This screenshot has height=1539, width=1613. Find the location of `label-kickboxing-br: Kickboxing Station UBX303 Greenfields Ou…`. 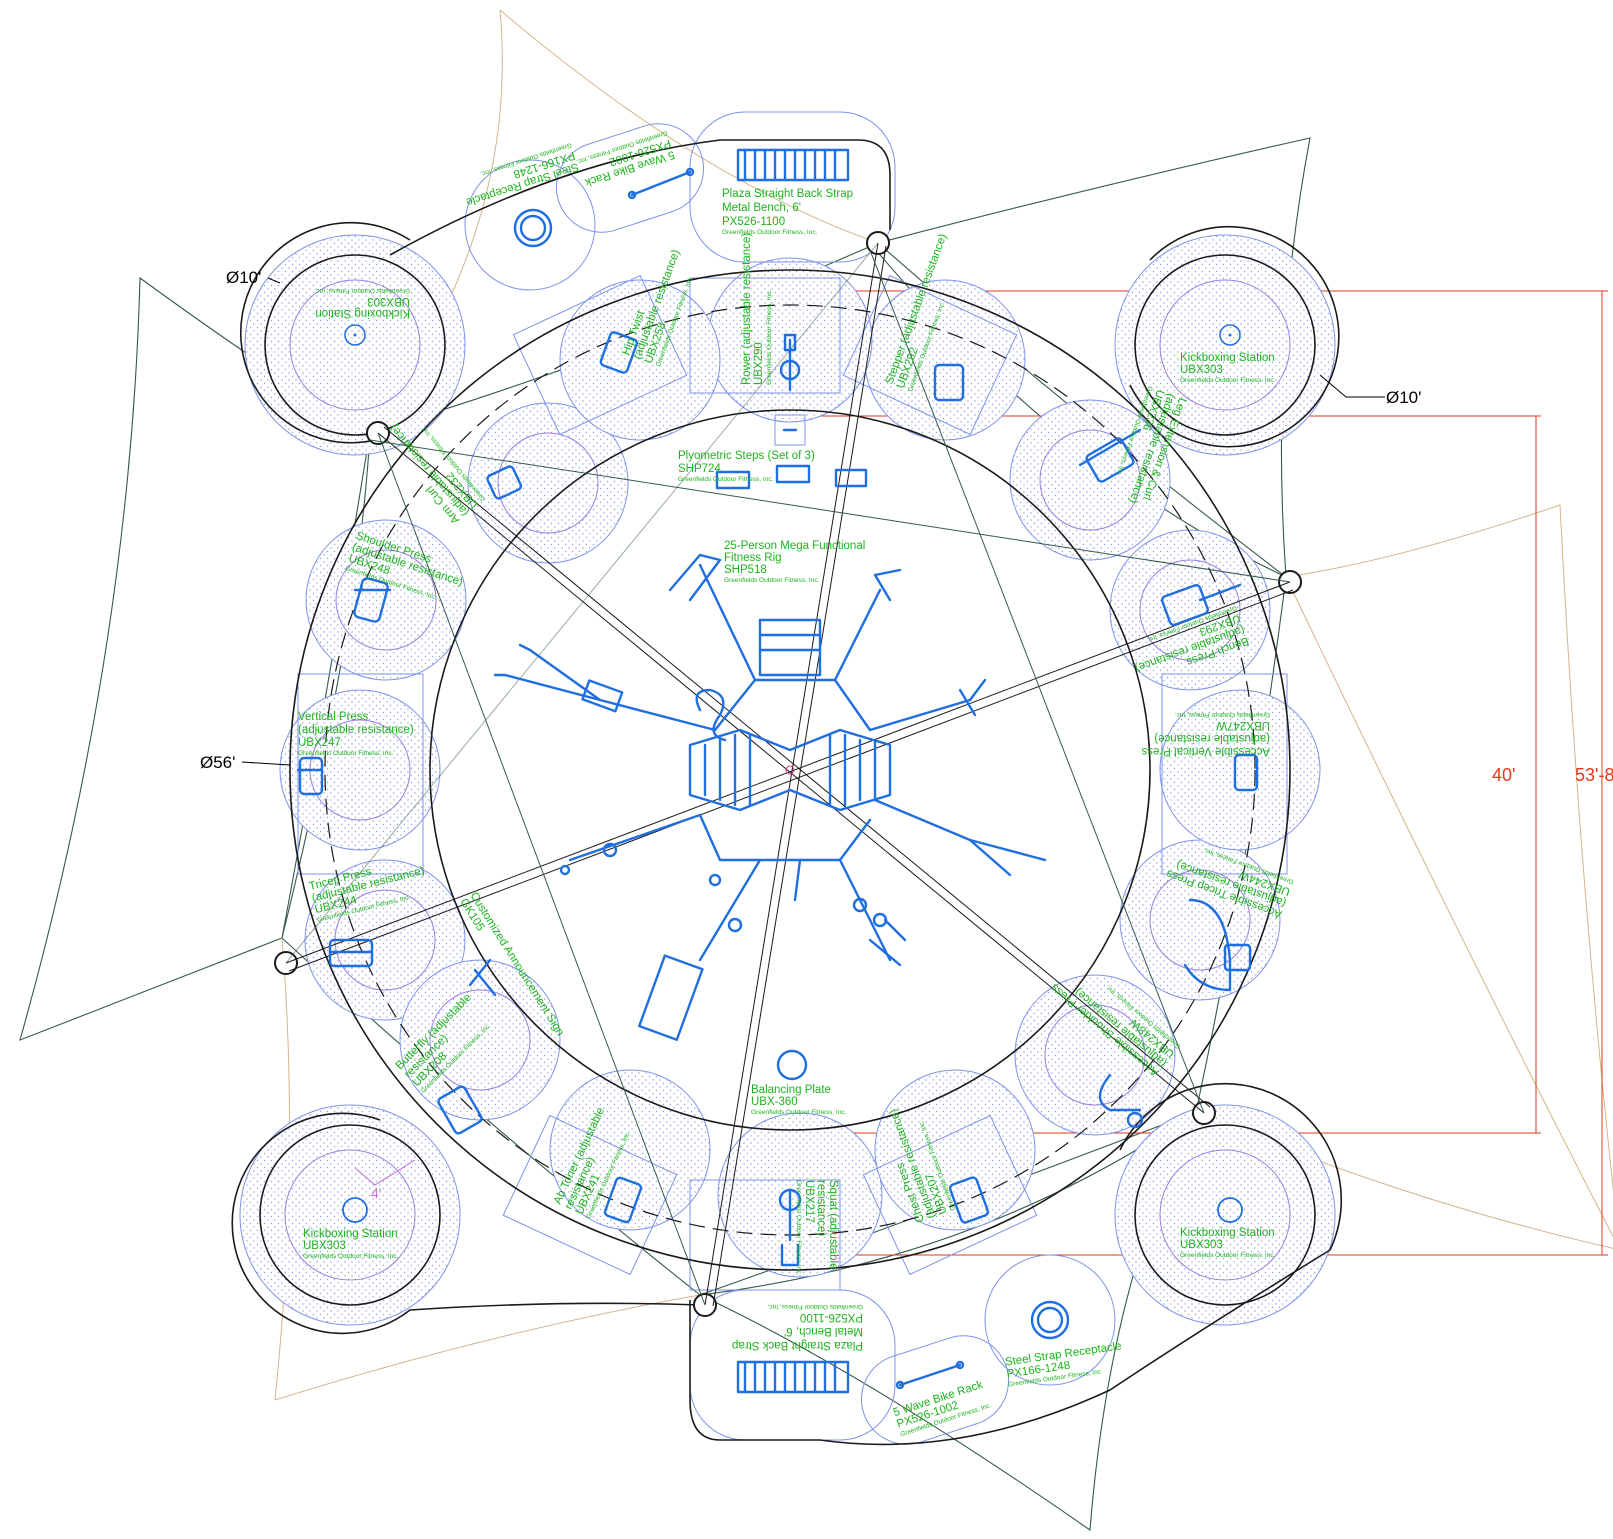

label-kickboxing-br: Kickboxing Station UBX303 Greenfields Ou… is located at coordinates (1228, 1243).